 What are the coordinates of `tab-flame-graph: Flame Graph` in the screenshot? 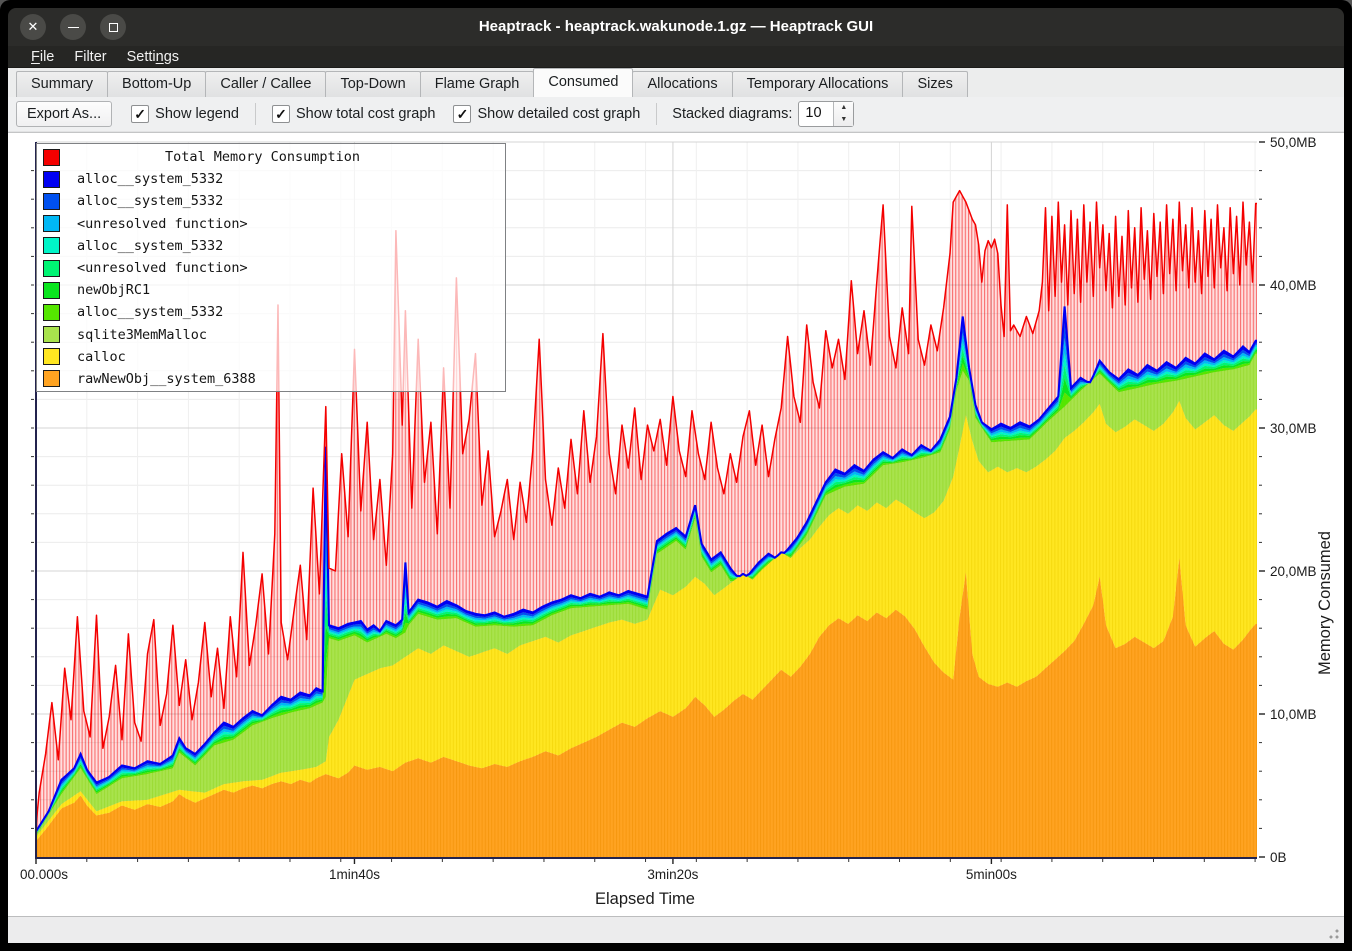 It's located at (477, 84).